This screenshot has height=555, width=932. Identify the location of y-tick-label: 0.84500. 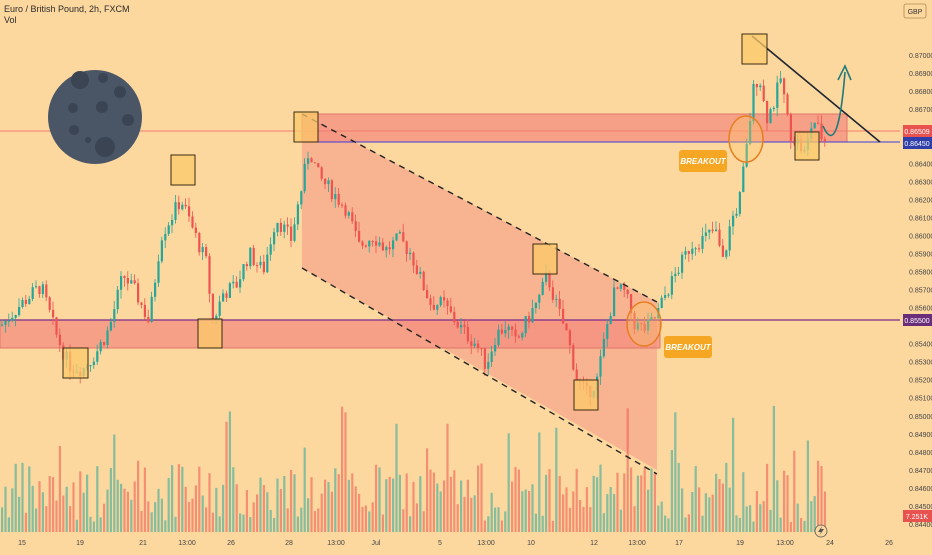
(920, 507).